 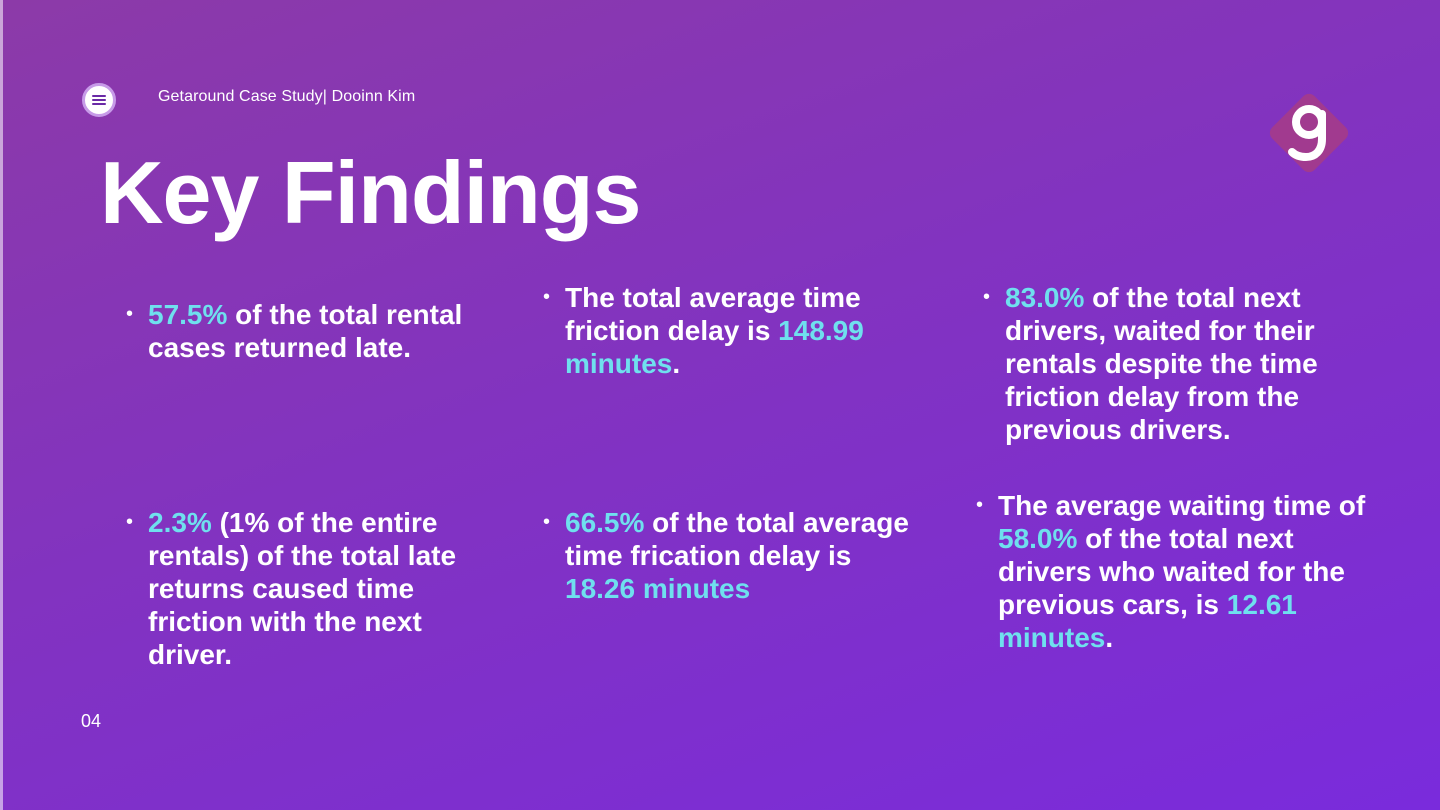 I want to click on finding-highlight: 2.3%, so click(x=180, y=522).